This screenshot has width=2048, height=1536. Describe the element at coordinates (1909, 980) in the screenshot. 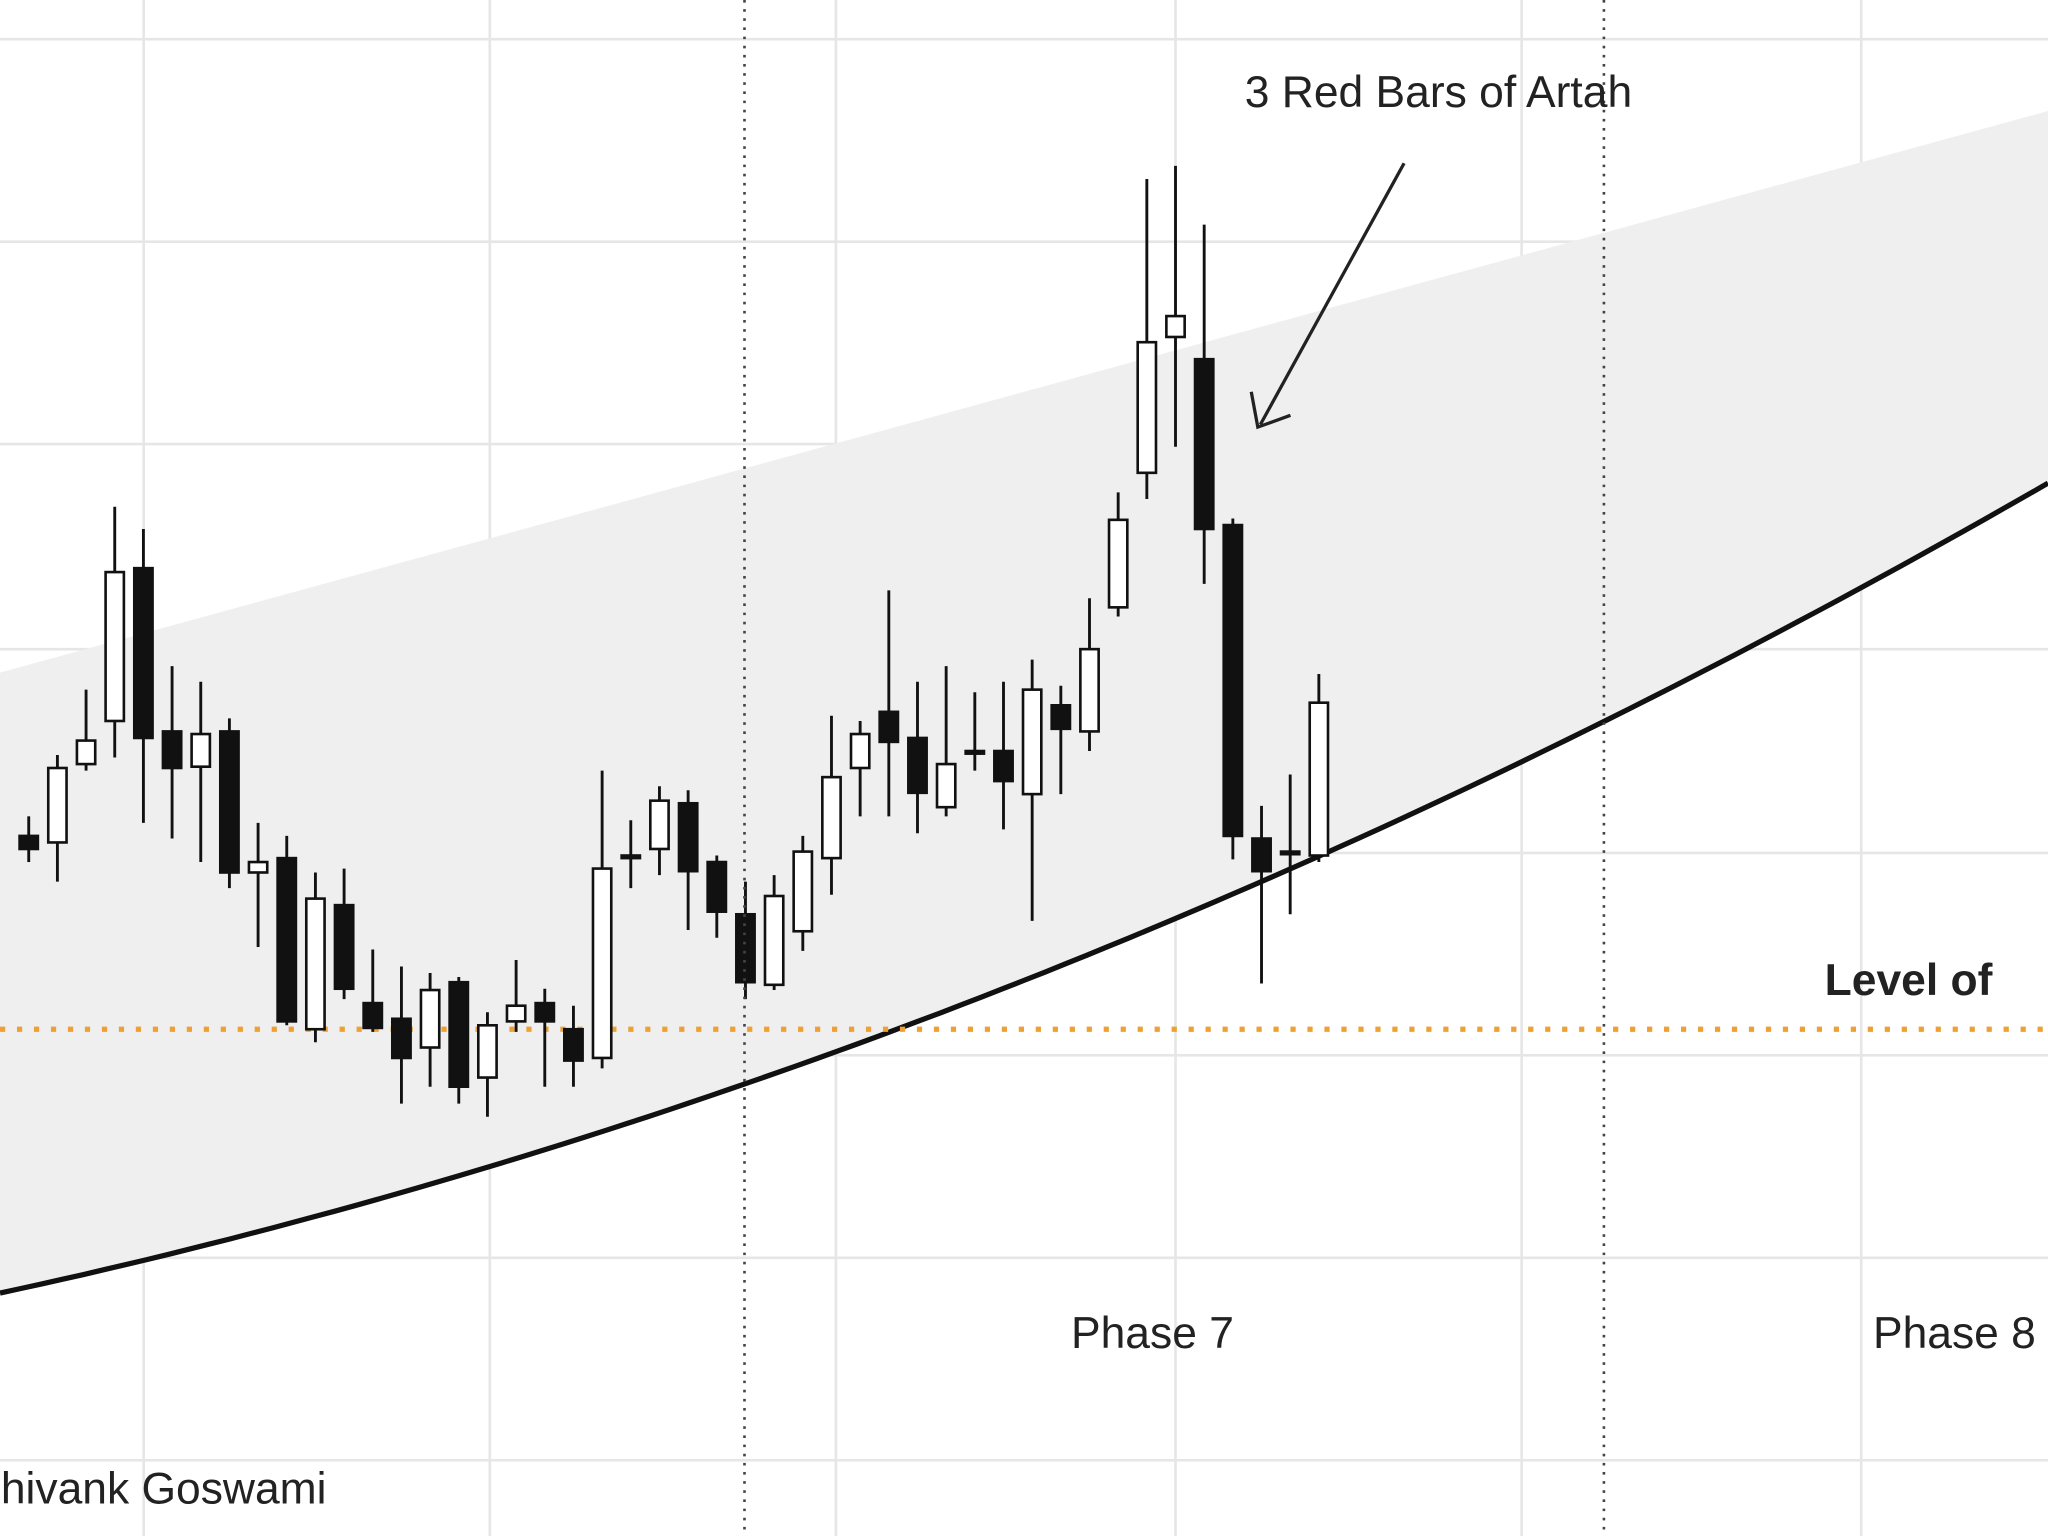

I see `level-label: Level of` at that location.